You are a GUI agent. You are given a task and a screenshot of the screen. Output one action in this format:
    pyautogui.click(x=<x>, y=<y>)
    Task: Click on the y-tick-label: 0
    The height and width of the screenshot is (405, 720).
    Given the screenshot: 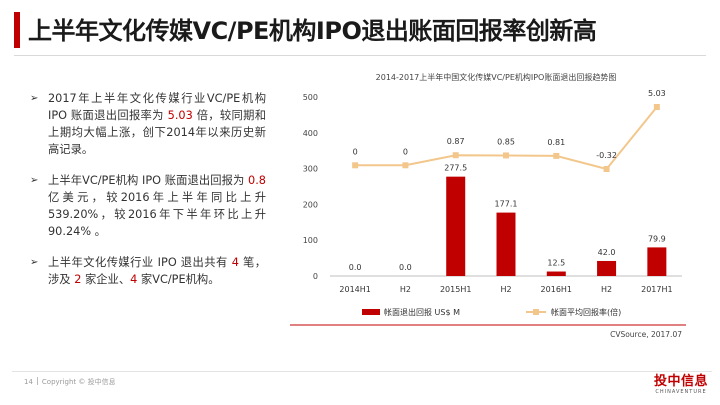 What is the action you would take?
    pyautogui.click(x=315, y=276)
    